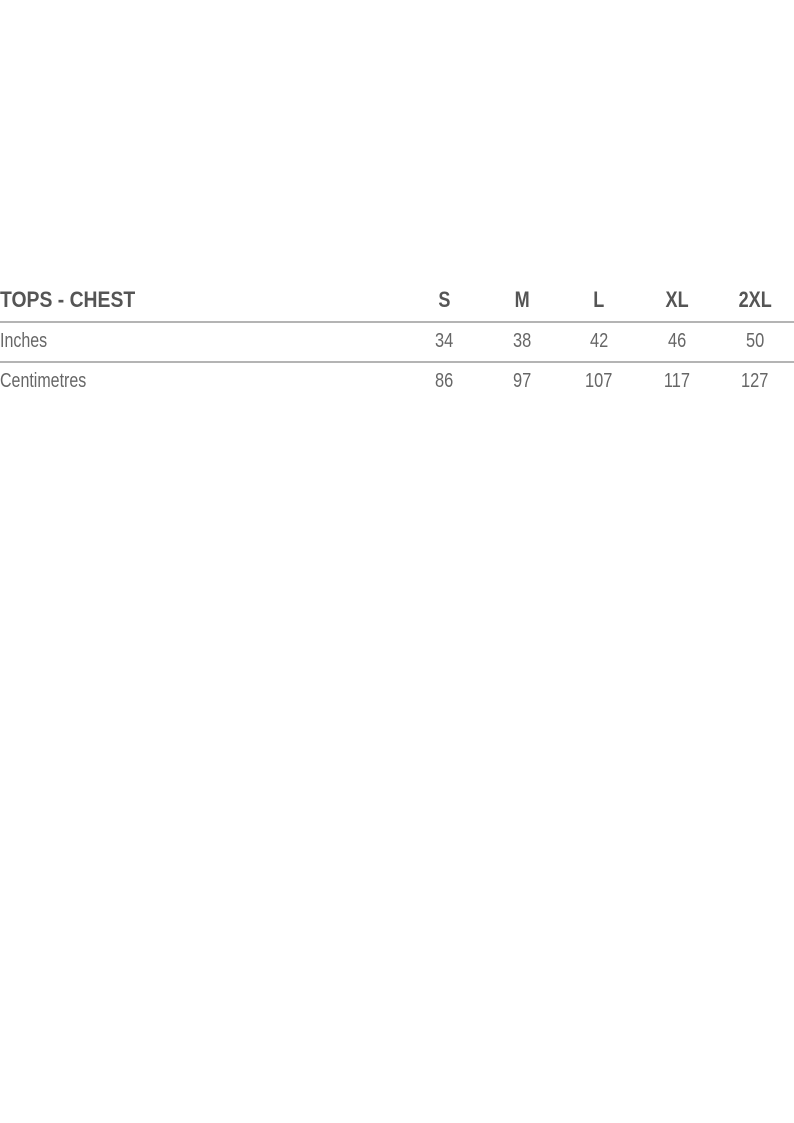 The image size is (794, 1123). What do you see at coordinates (599, 381) in the screenshot?
I see `table-cell: 107` at bounding box center [599, 381].